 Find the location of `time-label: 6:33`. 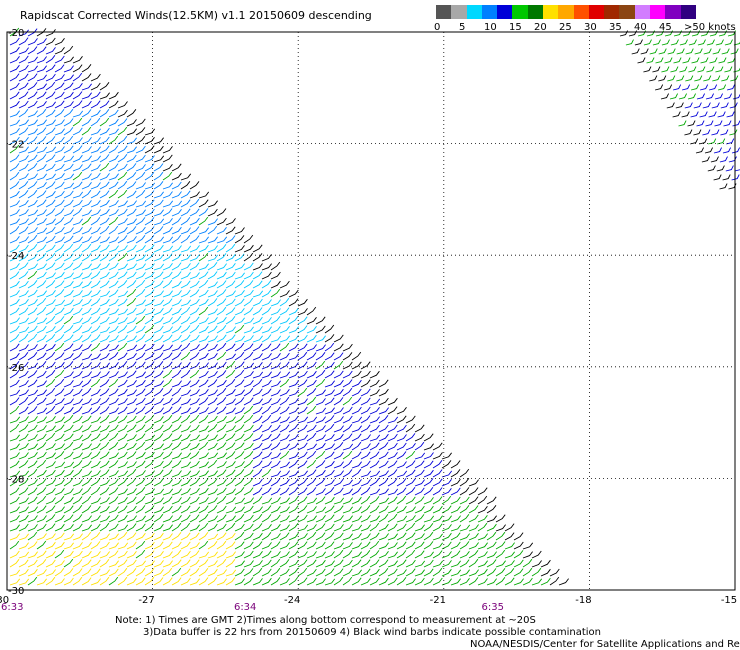

time-label: 6:33 is located at coordinates (12, 607).